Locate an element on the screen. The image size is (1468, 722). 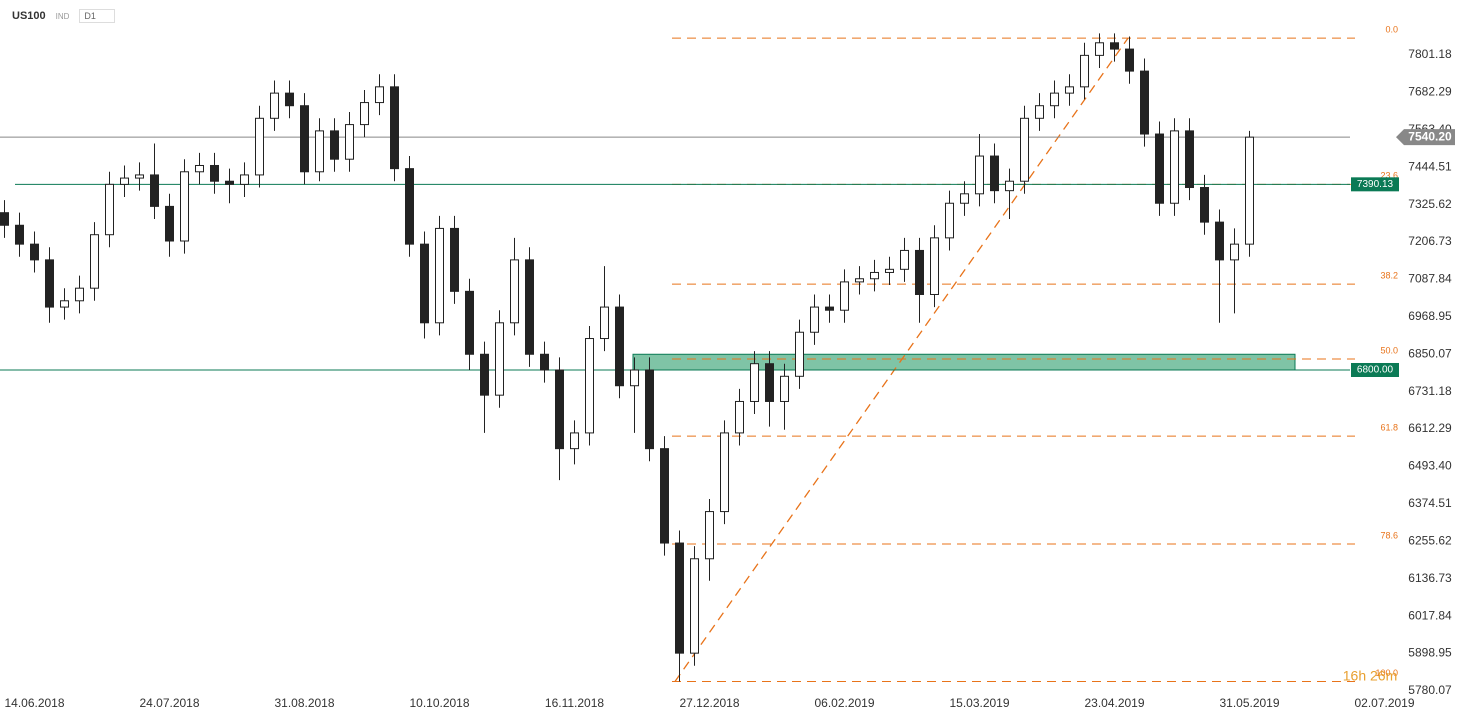
timeframe: D1 is located at coordinates (97, 16).